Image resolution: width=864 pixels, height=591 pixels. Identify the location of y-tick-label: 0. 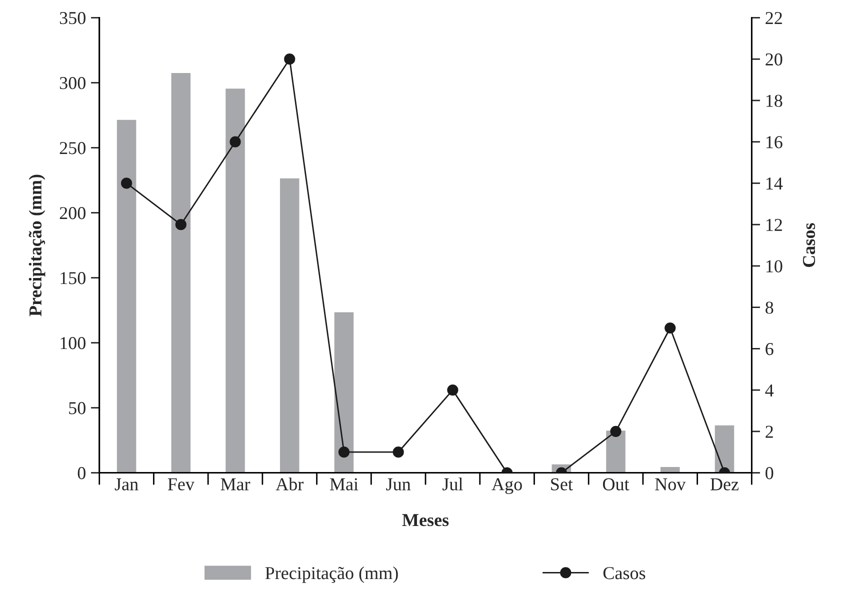
(82, 473).